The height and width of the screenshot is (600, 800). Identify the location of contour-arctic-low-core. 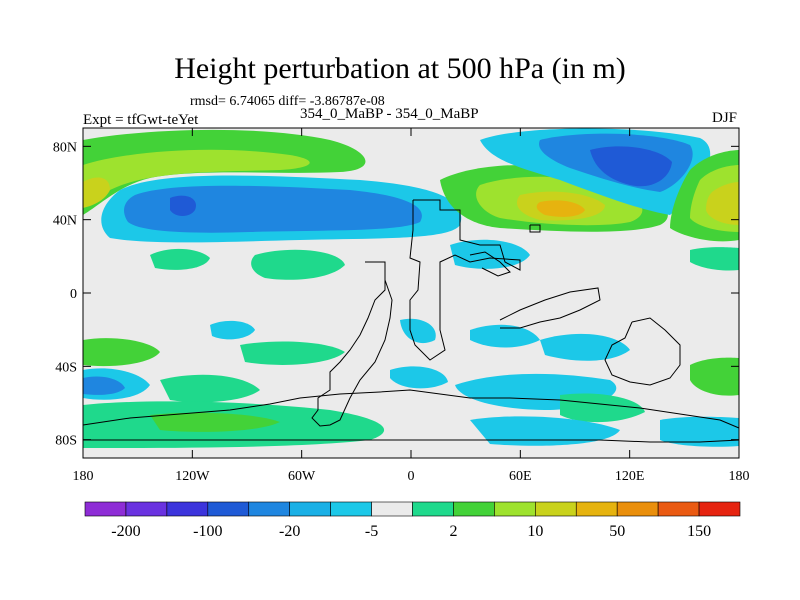
(631, 166).